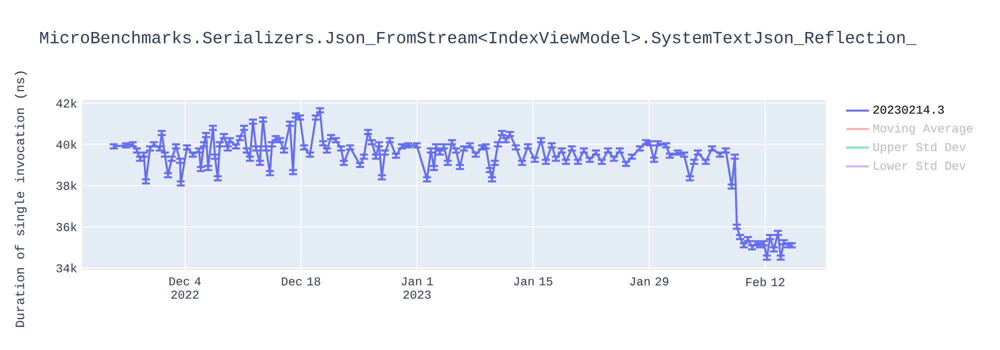 This screenshot has height=350, width=1000. Describe the element at coordinates (920, 165) in the screenshot. I see `legend-label: Lower Std Dev` at that location.